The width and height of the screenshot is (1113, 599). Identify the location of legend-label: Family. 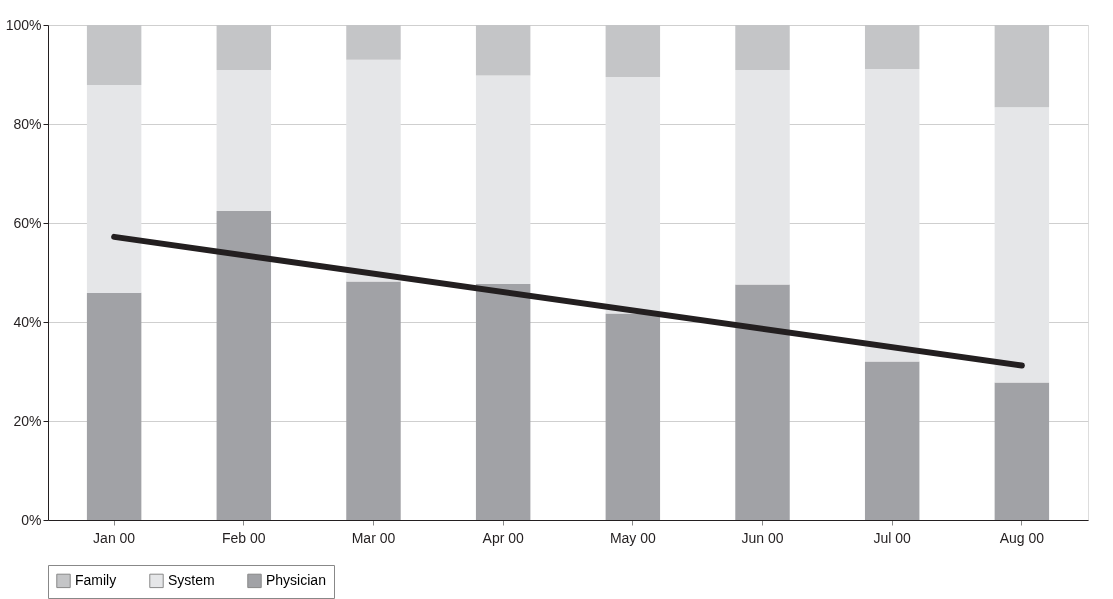
(96, 579).